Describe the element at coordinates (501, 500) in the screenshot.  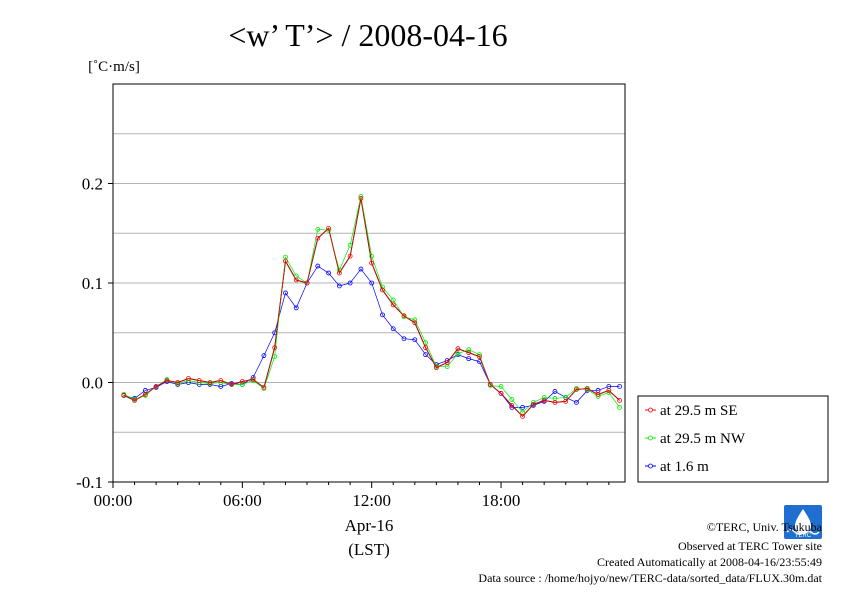
I see `x-tick-label-3: 18:00` at that location.